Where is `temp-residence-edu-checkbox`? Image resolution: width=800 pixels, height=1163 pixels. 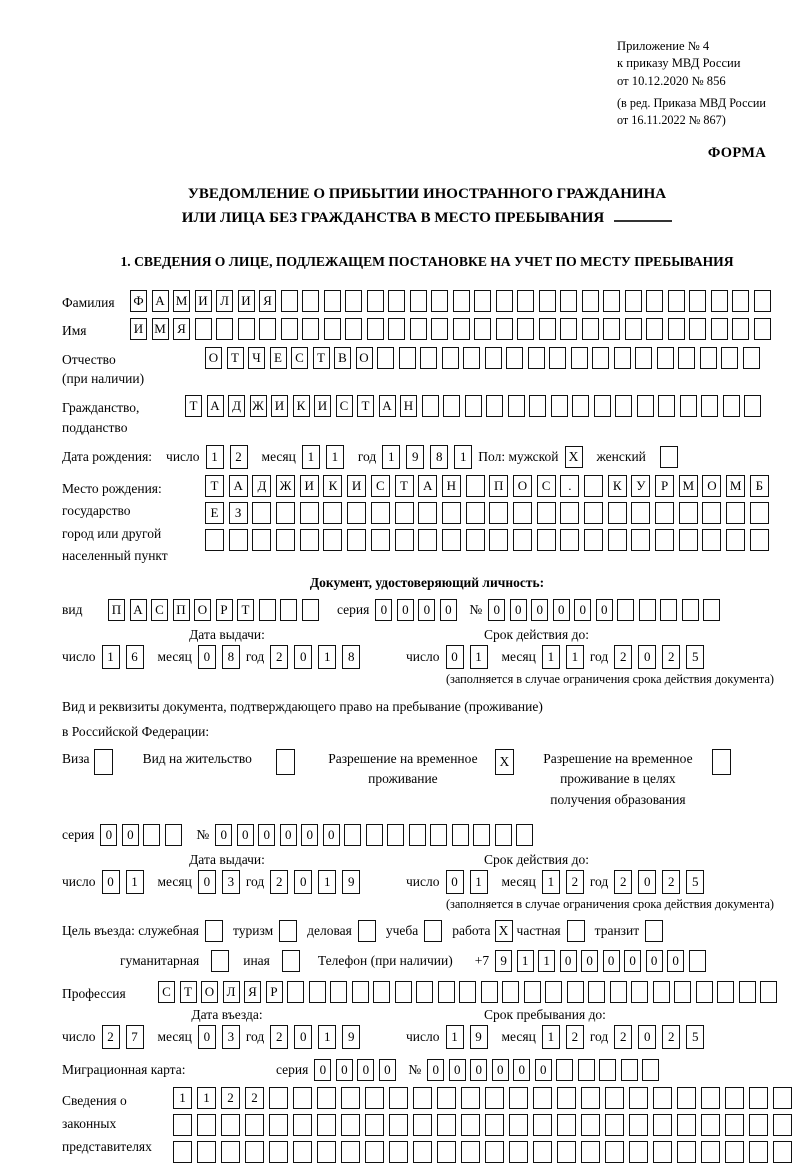 temp-residence-edu-checkbox is located at coordinates (721, 762).